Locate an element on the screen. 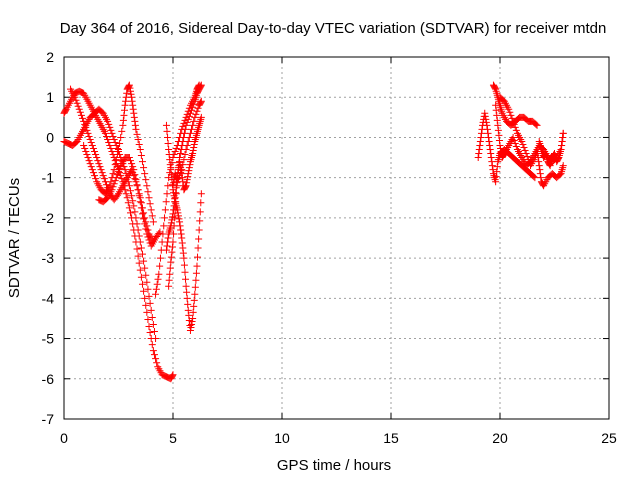  y-tick-label: 1 is located at coordinates (50, 97).